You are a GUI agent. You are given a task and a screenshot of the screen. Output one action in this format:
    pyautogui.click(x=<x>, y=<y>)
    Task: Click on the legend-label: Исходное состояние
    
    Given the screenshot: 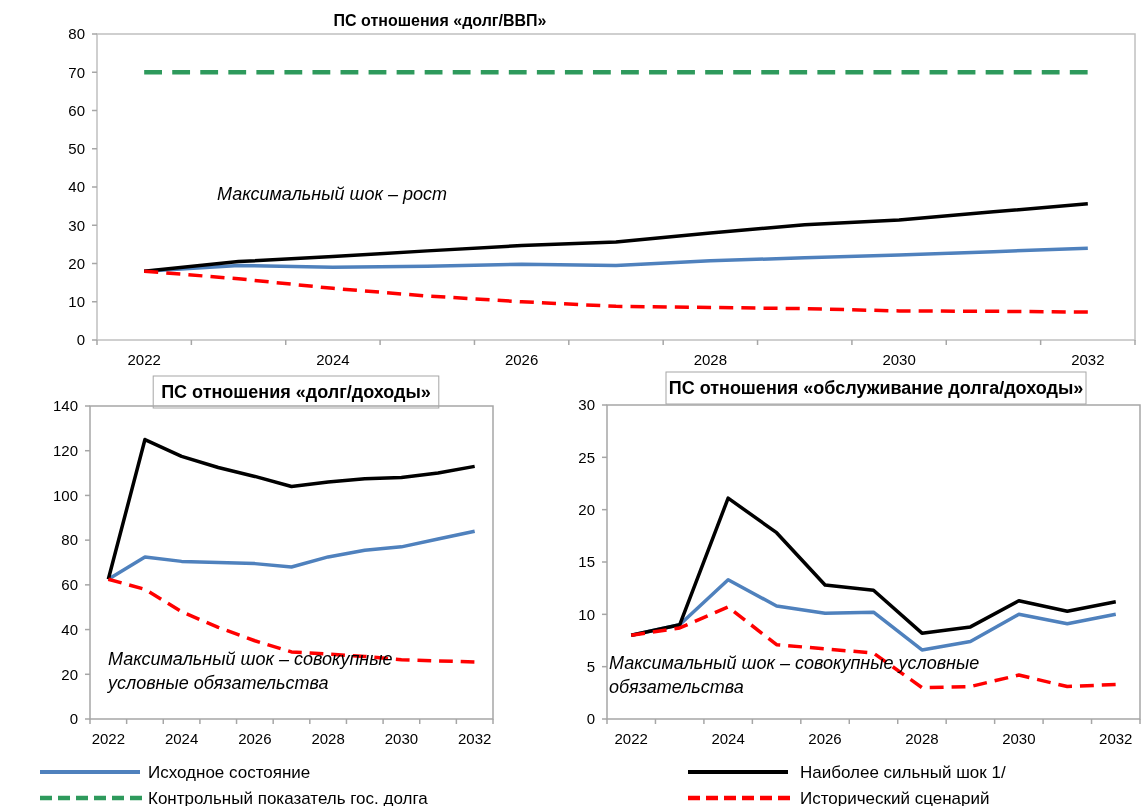 What is the action you would take?
    pyautogui.click(x=229, y=772)
    